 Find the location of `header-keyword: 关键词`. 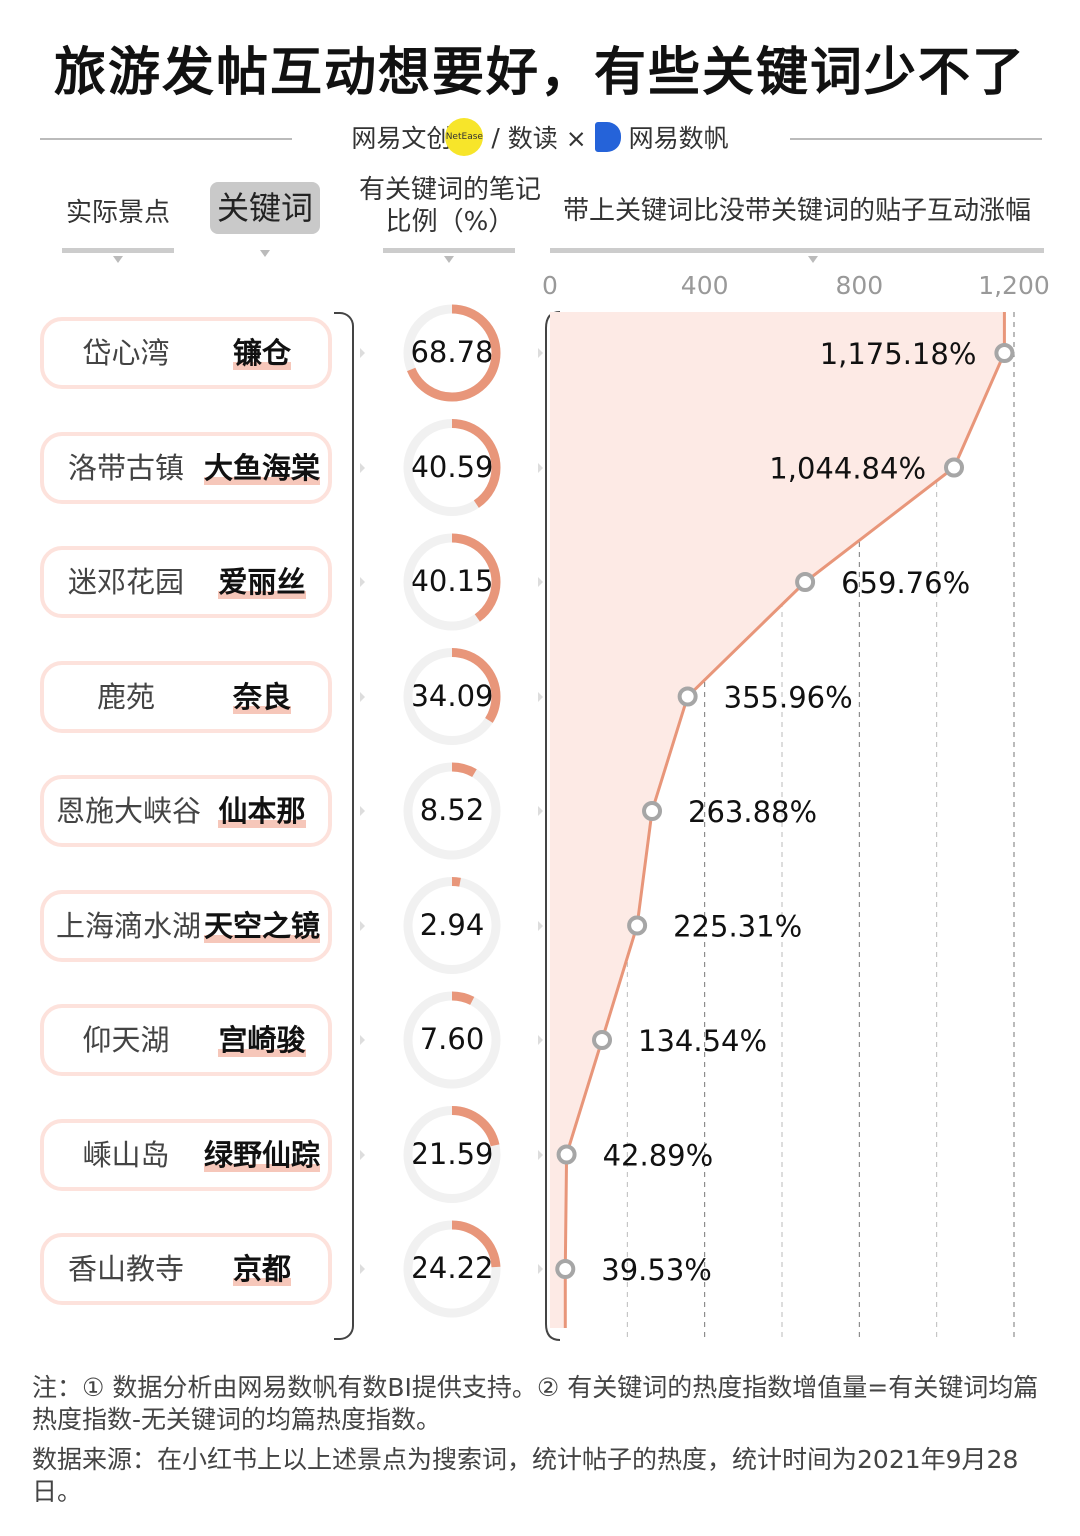

header-keyword: 关键词 is located at coordinates (265, 208).